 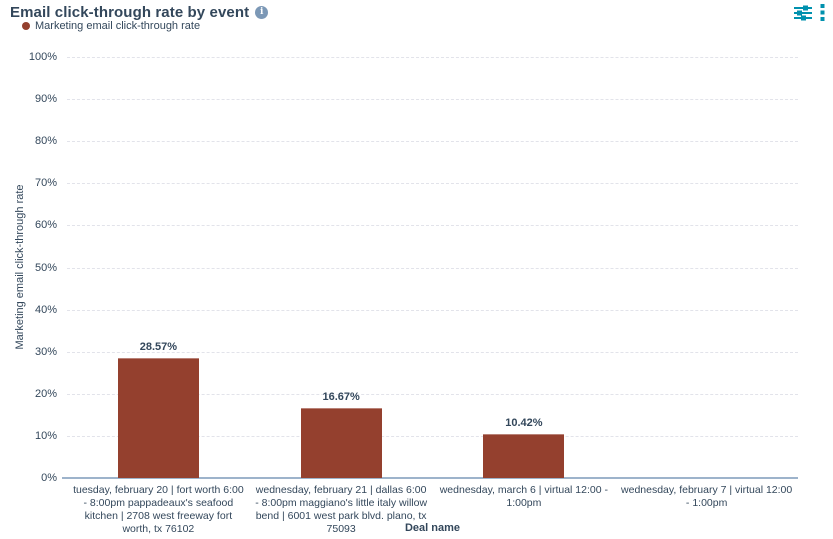 What do you see at coordinates (130, 12) in the screenshot?
I see `page-title: Email click-through rate by event` at bounding box center [130, 12].